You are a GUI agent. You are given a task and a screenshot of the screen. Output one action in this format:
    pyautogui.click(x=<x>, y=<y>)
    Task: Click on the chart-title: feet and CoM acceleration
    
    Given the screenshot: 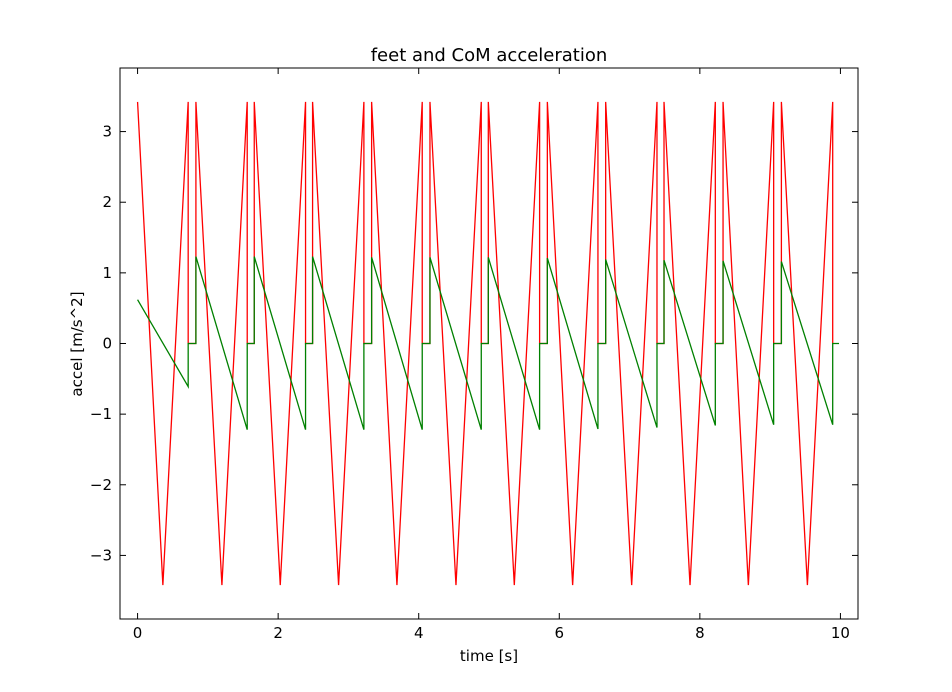 What is the action you would take?
    pyautogui.click(x=489, y=55)
    